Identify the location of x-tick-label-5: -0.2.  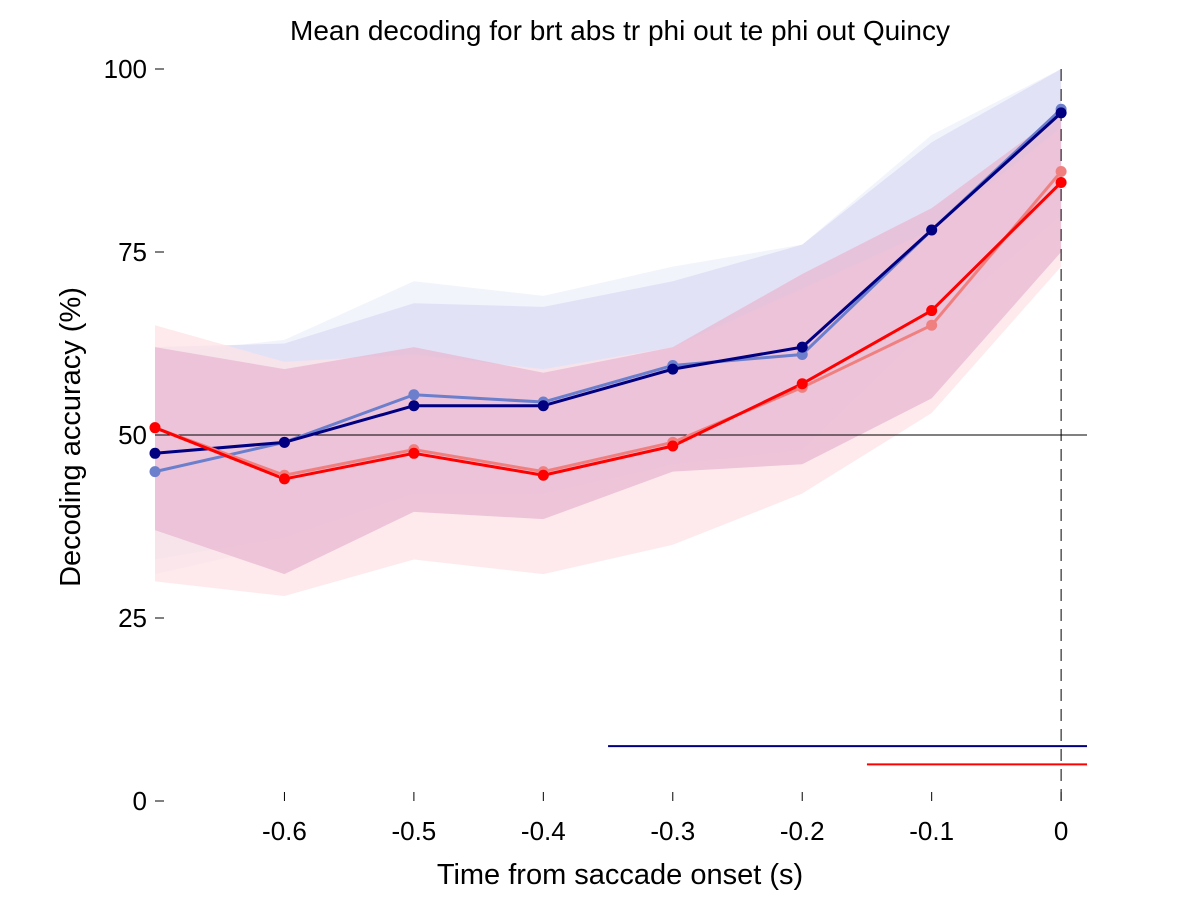
(802, 831).